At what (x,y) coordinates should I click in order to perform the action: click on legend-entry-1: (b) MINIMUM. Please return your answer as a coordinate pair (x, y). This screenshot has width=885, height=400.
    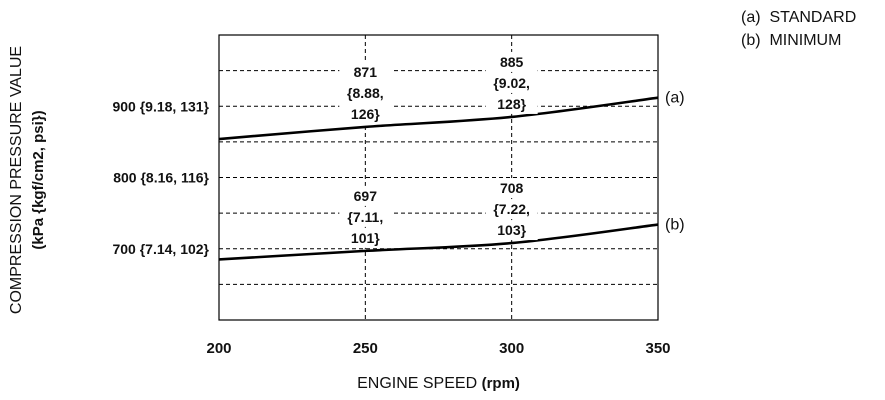
    Looking at the image, I should click on (791, 40).